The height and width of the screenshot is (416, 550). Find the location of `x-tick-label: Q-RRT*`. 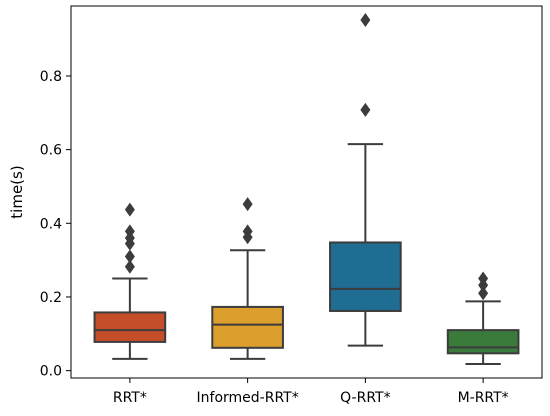

x-tick-label: Q-RRT* is located at coordinates (365, 398).